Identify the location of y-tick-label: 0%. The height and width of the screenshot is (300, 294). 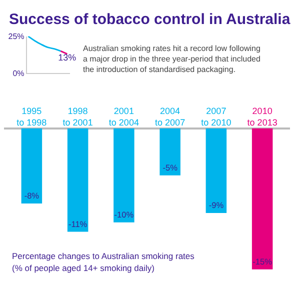
(18, 73).